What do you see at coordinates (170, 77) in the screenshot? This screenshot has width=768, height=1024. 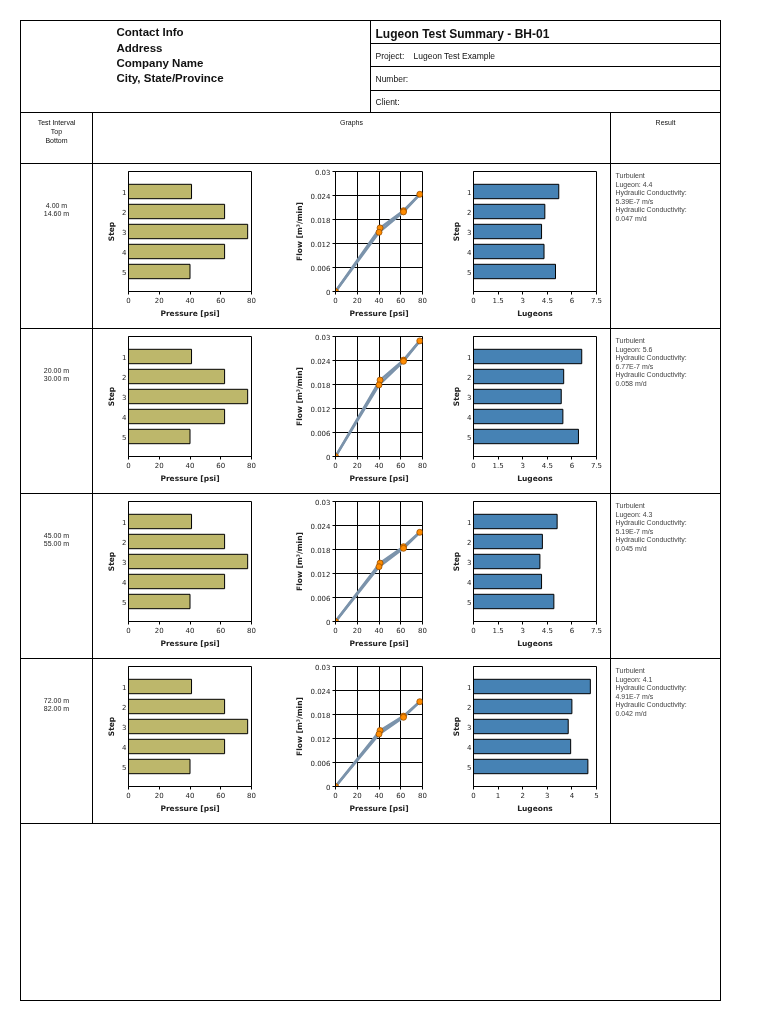 I see `text: City, State/Province` at bounding box center [170, 77].